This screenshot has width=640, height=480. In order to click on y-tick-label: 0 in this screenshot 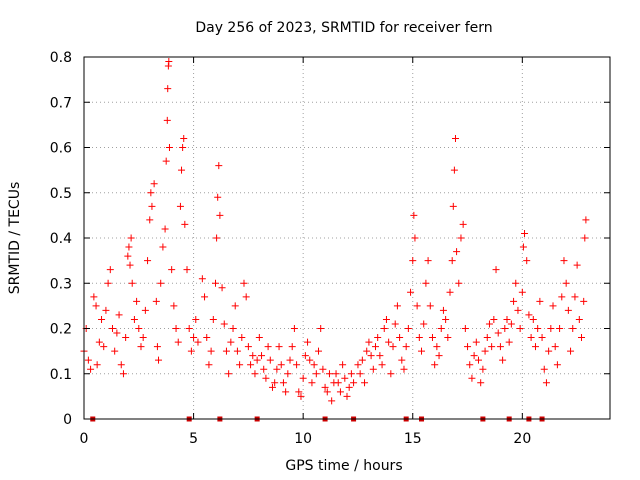, I will do `click(67, 420)`.